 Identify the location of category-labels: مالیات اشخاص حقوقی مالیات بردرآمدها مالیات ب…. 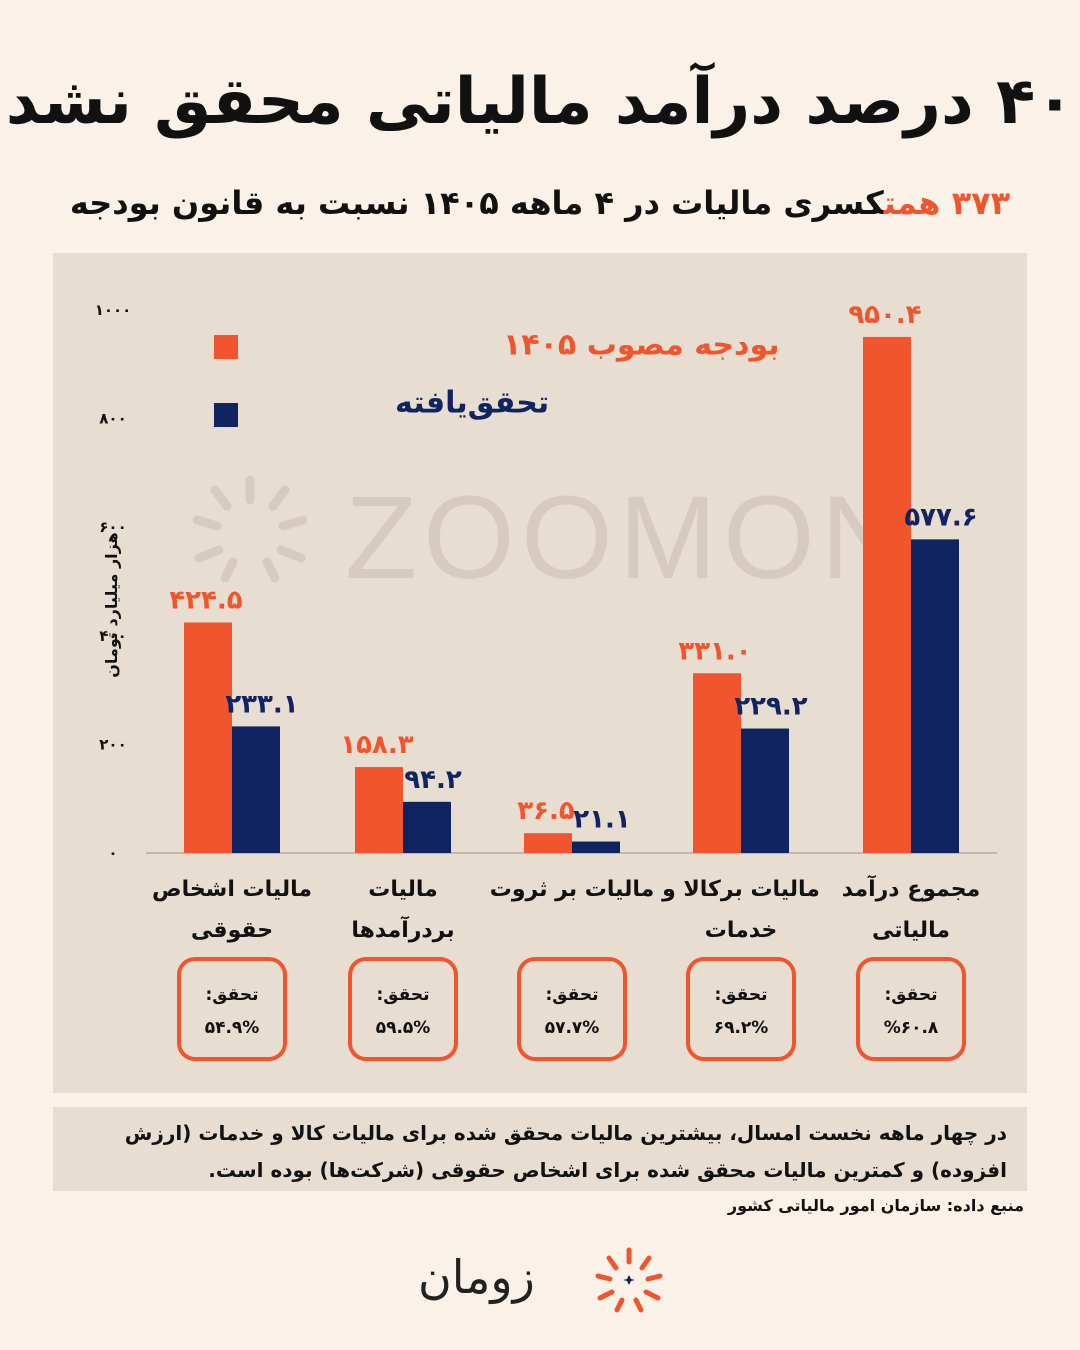
(566, 908).